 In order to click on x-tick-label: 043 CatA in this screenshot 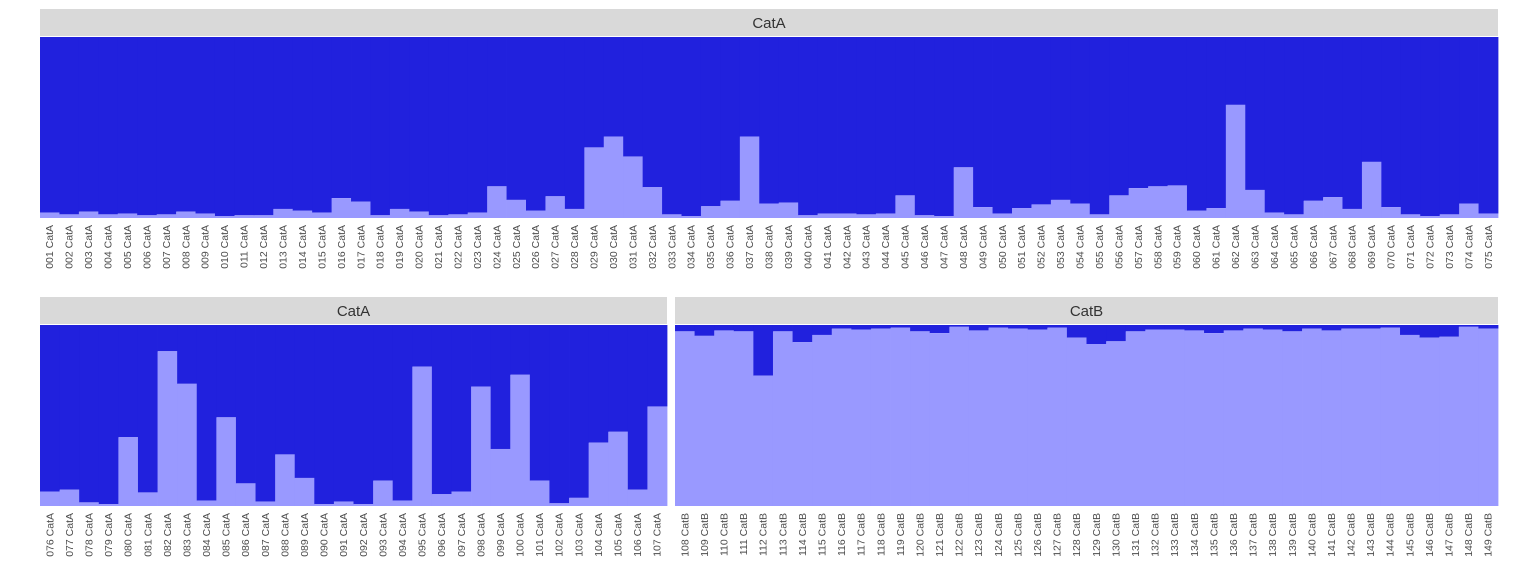, I will do `click(867, 247)`.